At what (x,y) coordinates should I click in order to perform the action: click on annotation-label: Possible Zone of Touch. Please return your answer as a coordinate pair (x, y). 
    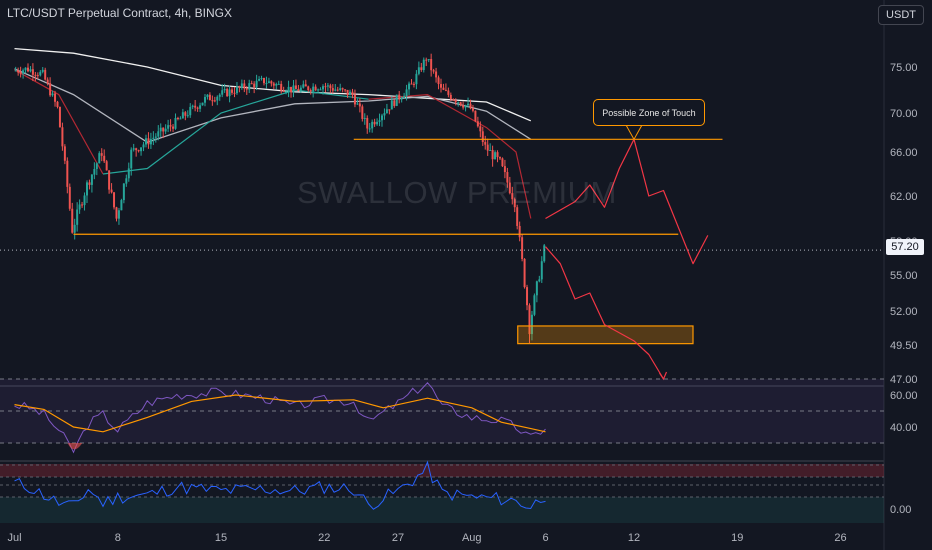
    Looking at the image, I should click on (649, 112).